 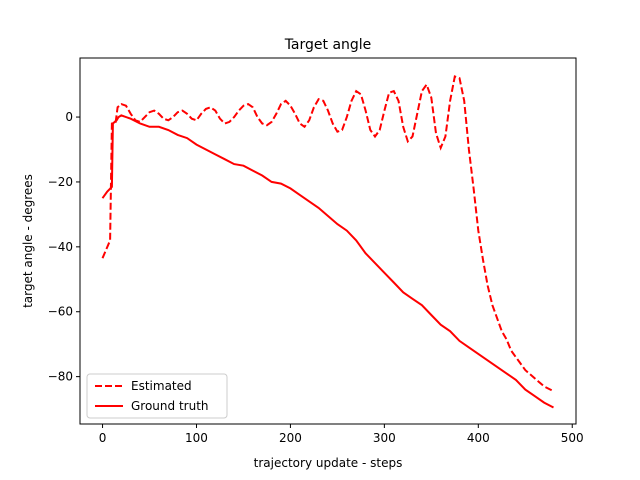 What do you see at coordinates (478, 438) in the screenshot?
I see `x-tick-label: 400` at bounding box center [478, 438].